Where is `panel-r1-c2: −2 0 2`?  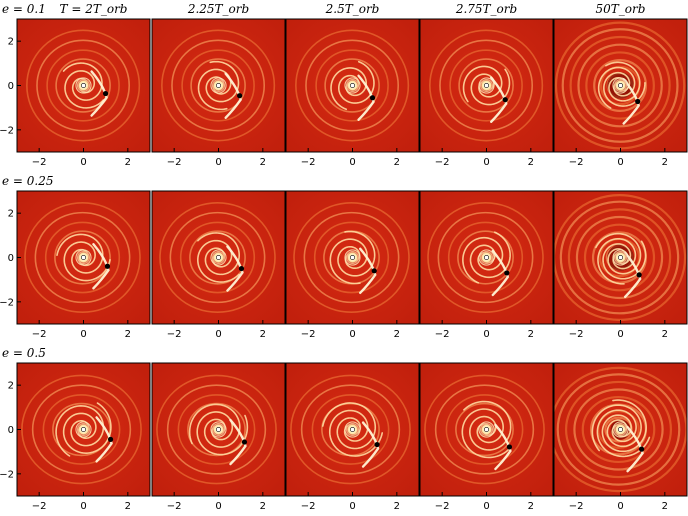 panel-r1-c2: −2 0 2 is located at coordinates (218, 93).